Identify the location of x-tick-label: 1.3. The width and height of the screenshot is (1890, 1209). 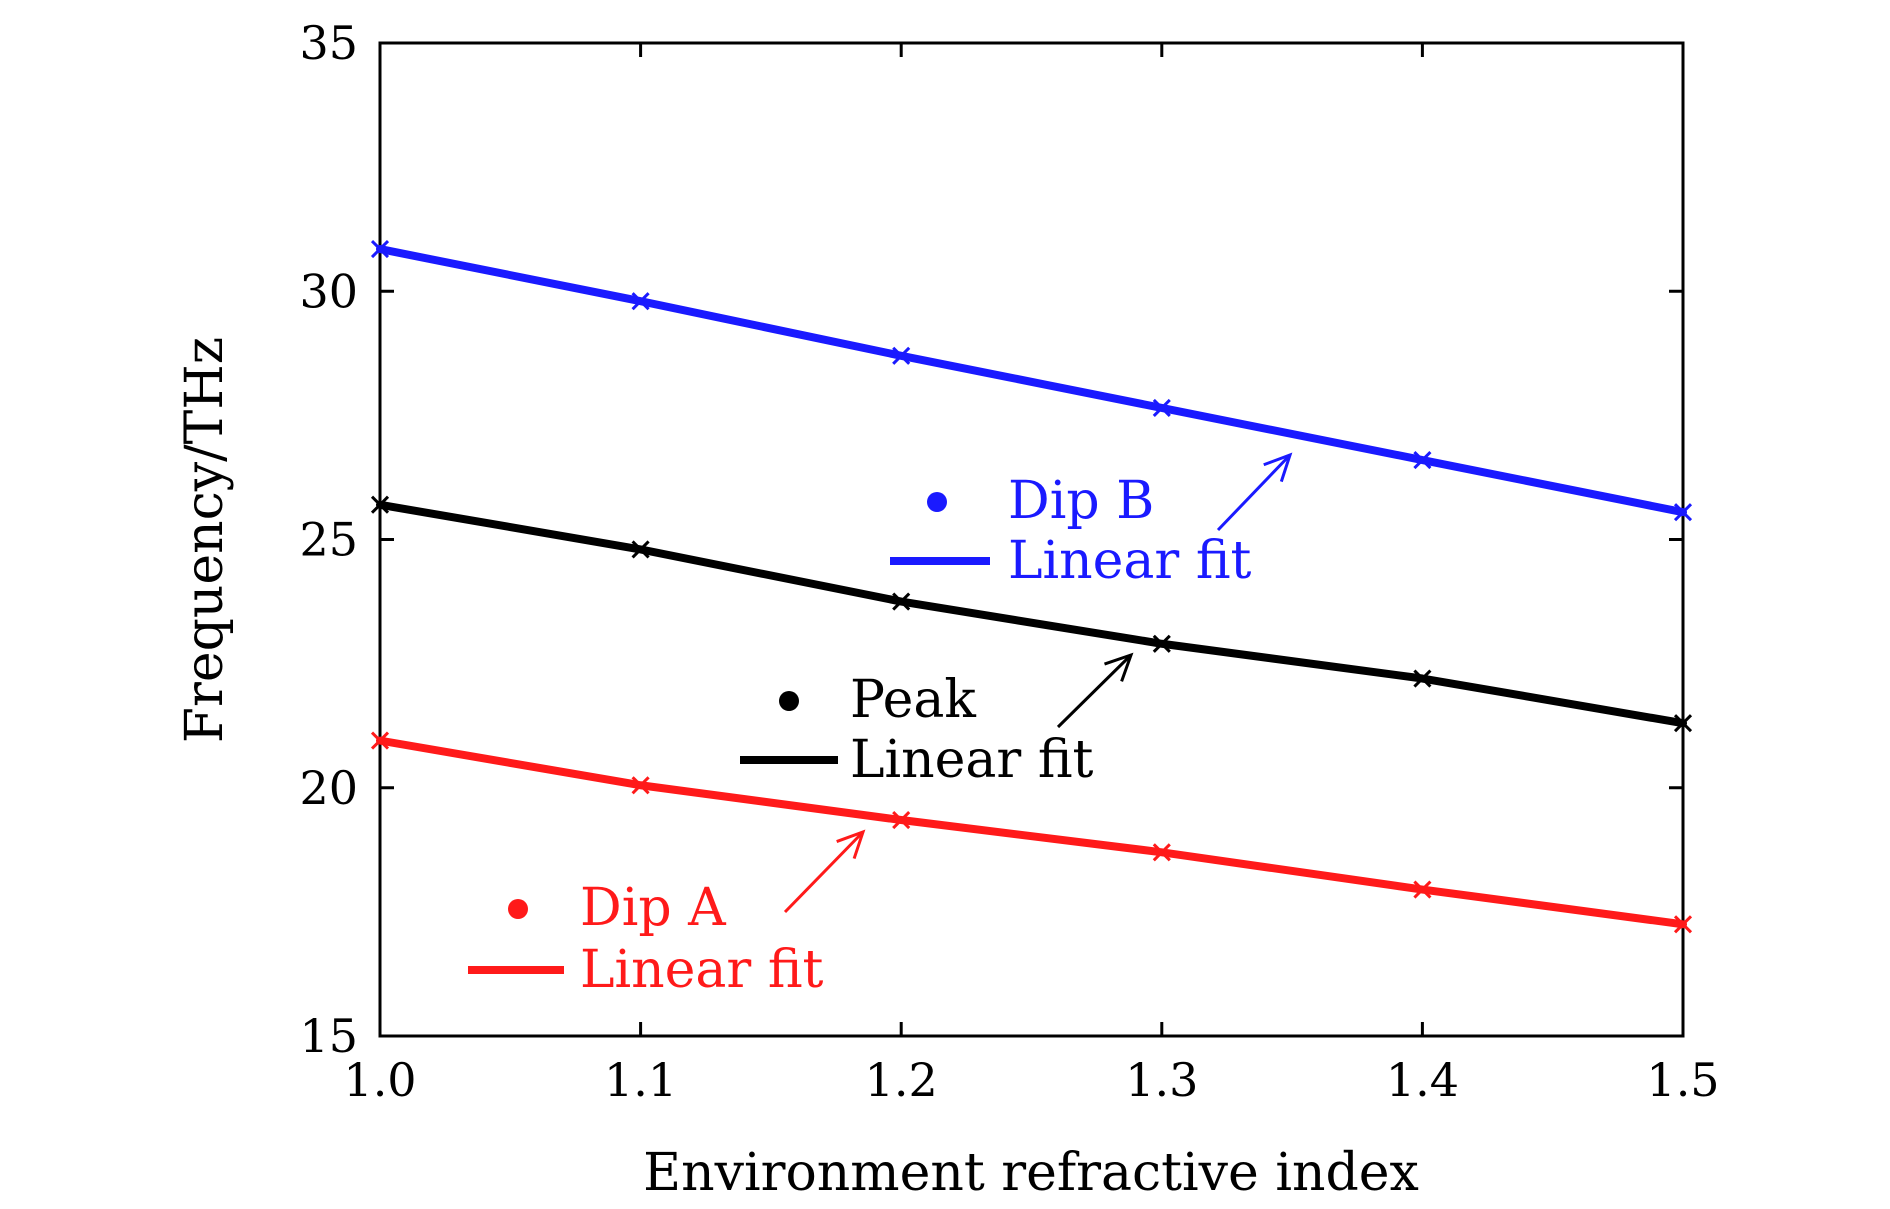
(1161, 1080).